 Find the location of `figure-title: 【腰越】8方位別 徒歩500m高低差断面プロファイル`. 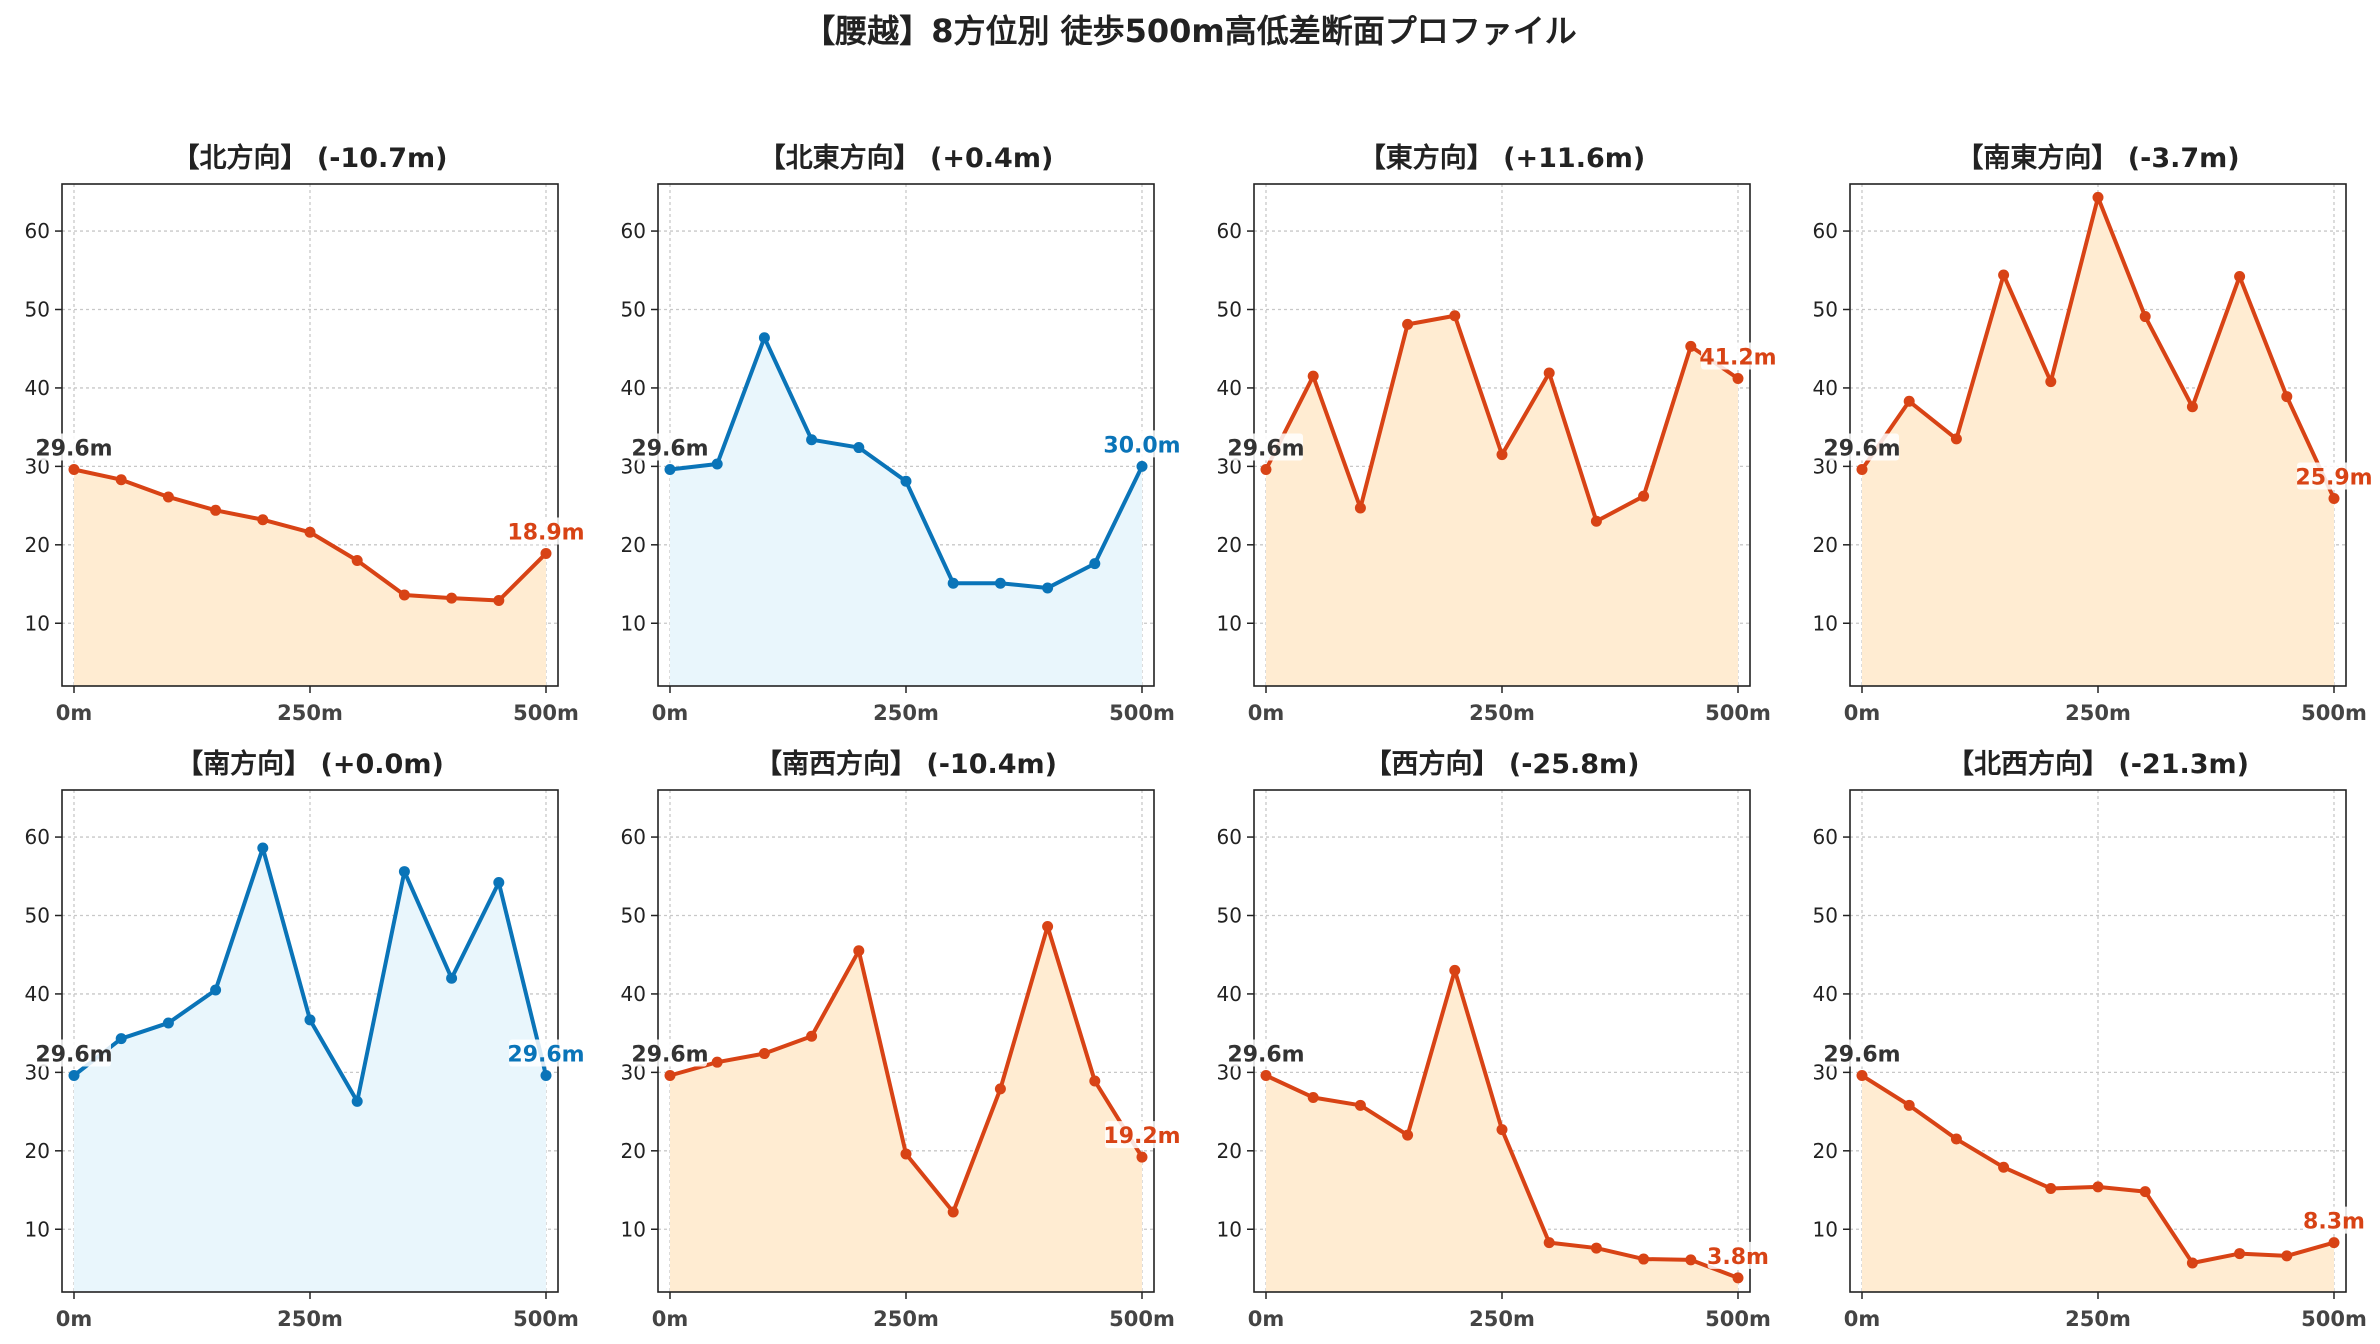

figure-title: 【腰越】8方位別 徒歩500m高低差断面プロファイル is located at coordinates (1190, 31).